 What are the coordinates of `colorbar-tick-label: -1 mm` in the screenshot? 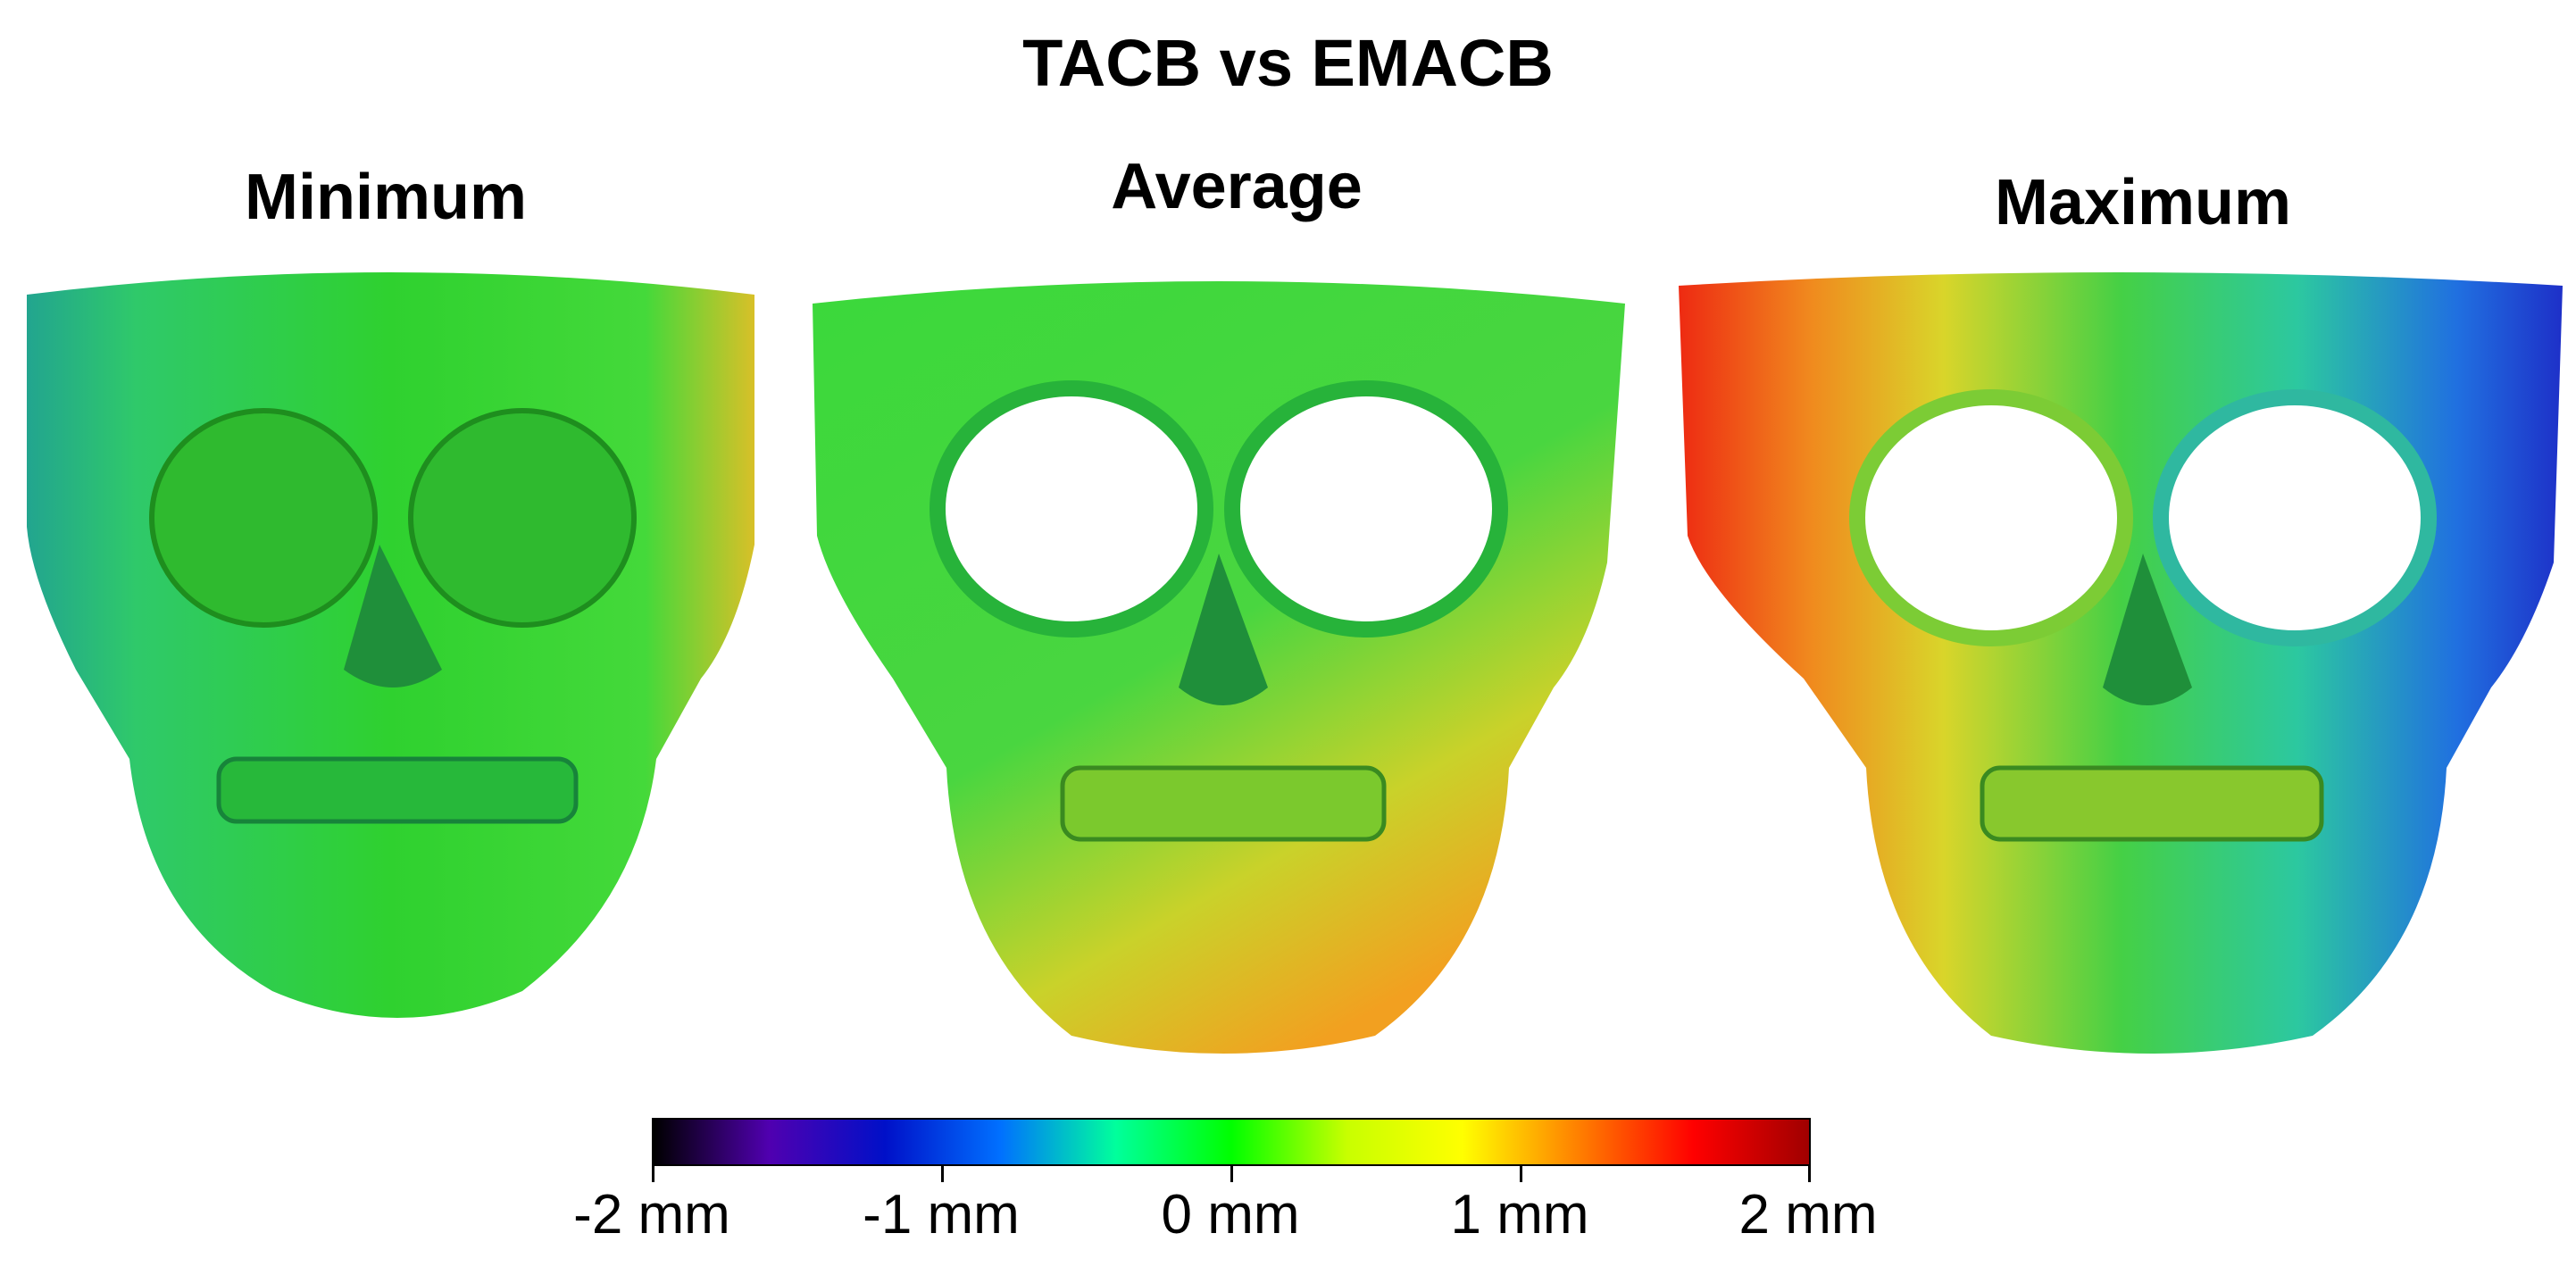 It's located at (941, 1215).